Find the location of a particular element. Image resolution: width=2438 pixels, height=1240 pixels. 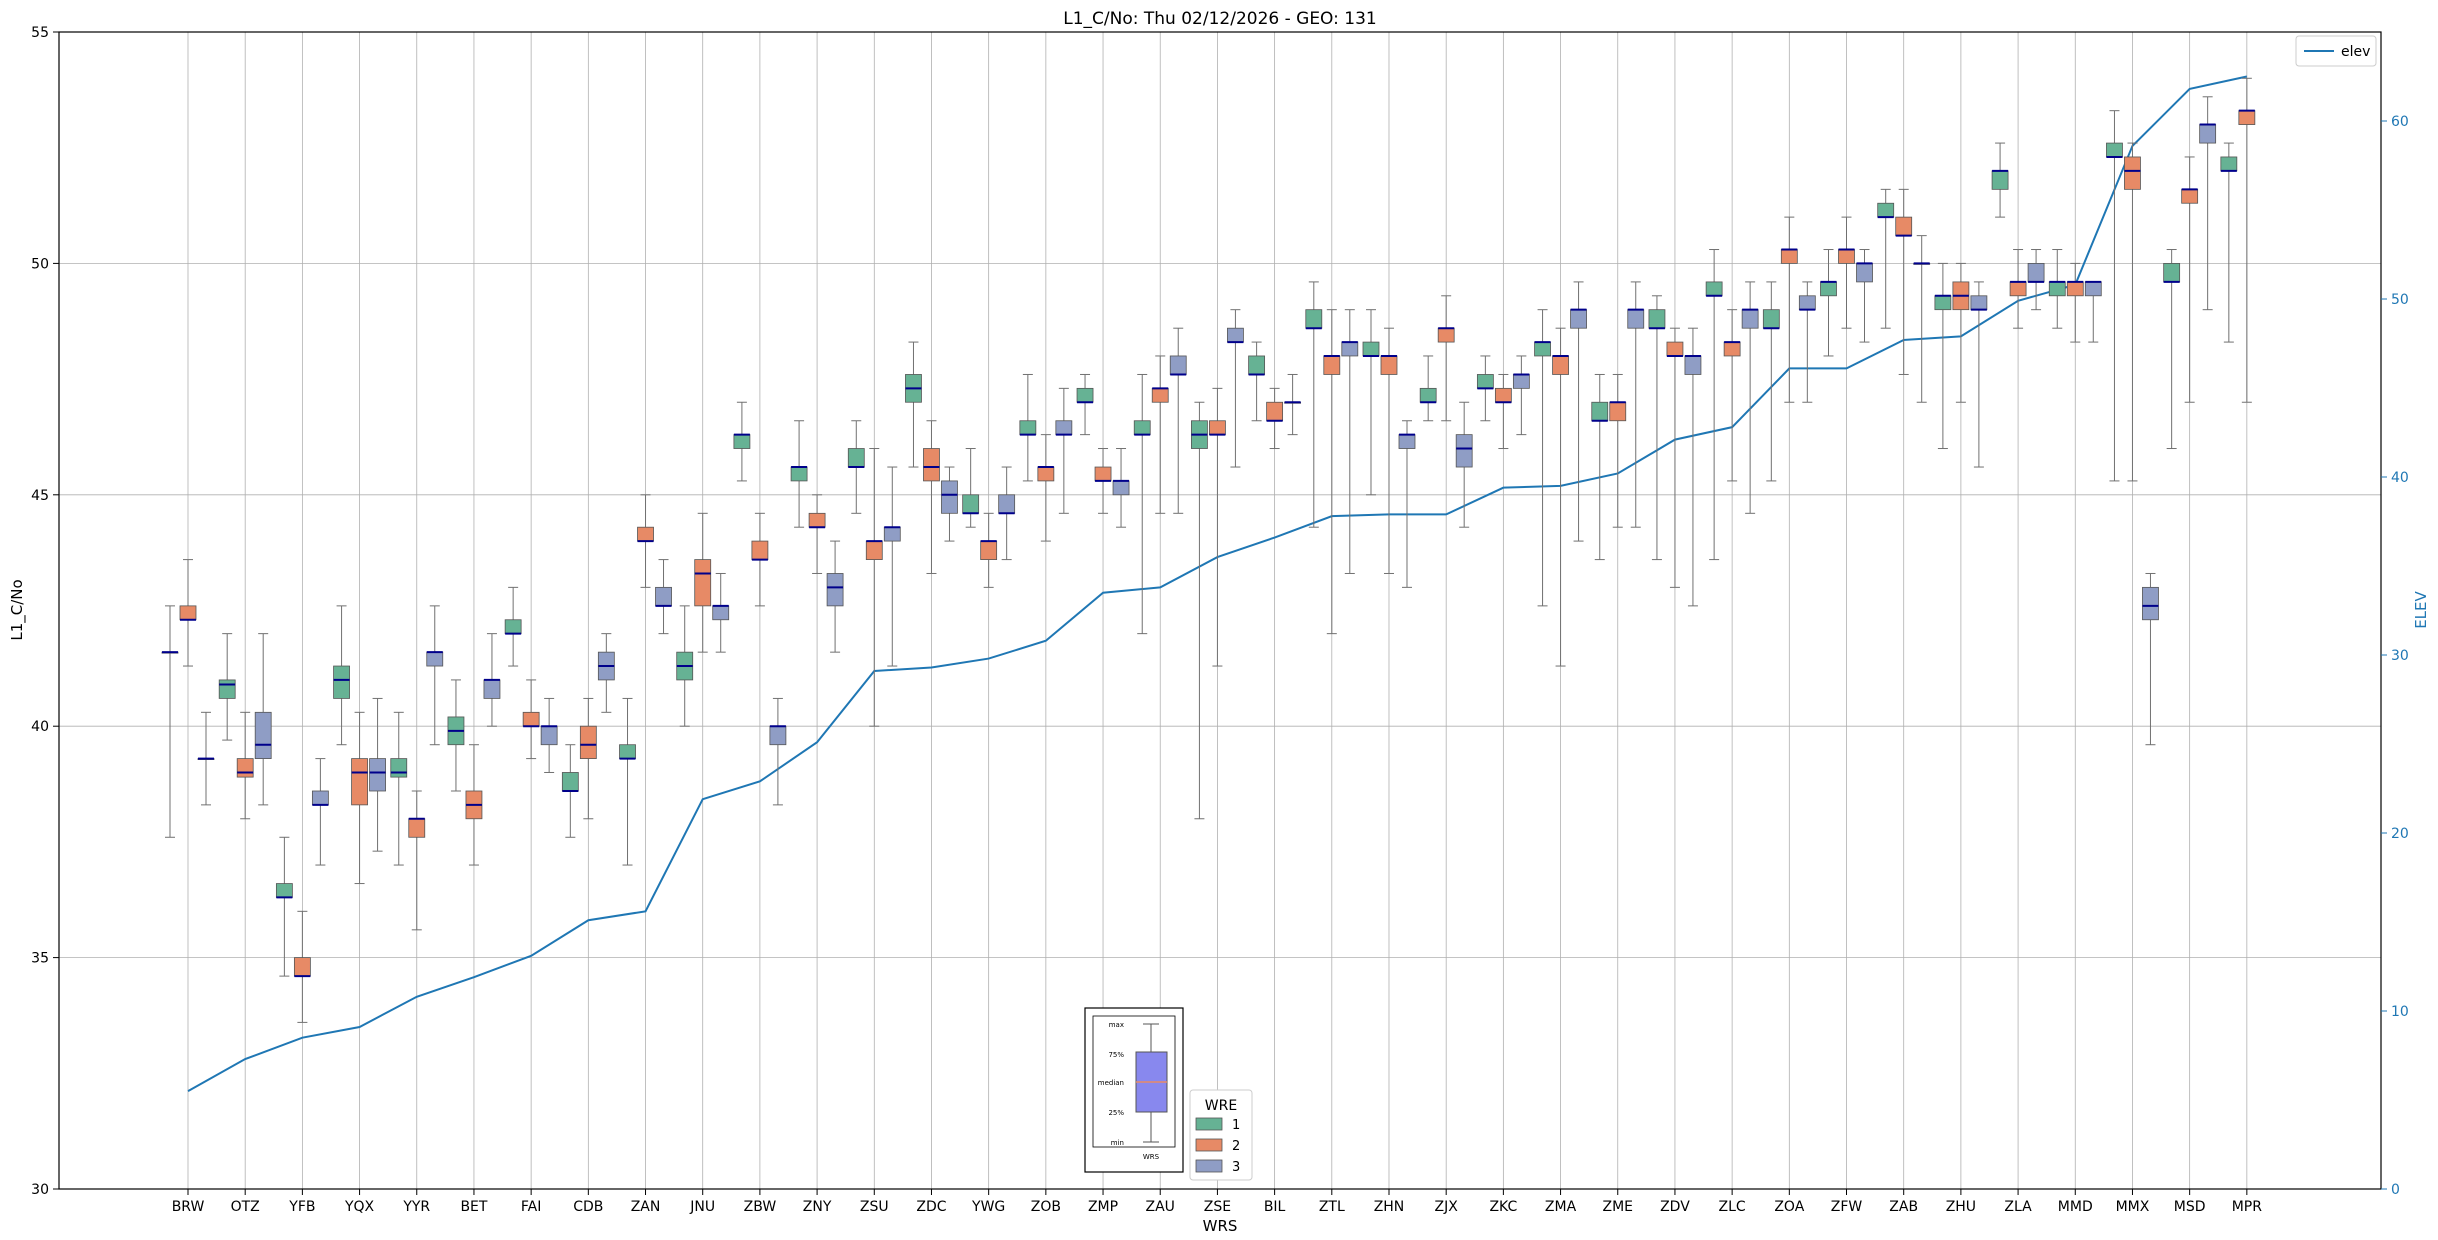

box-ZKC-wre1 is located at coordinates (1485, 388).